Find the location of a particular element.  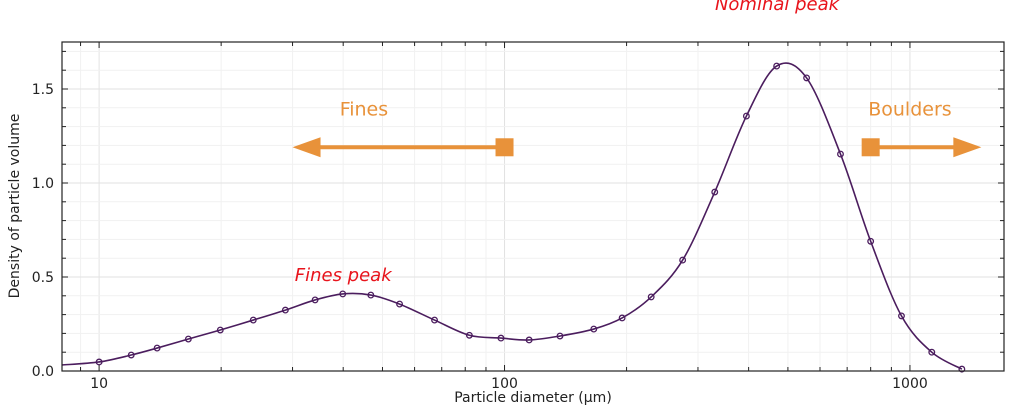

y-tick-label: 0.0 is located at coordinates (43, 372).